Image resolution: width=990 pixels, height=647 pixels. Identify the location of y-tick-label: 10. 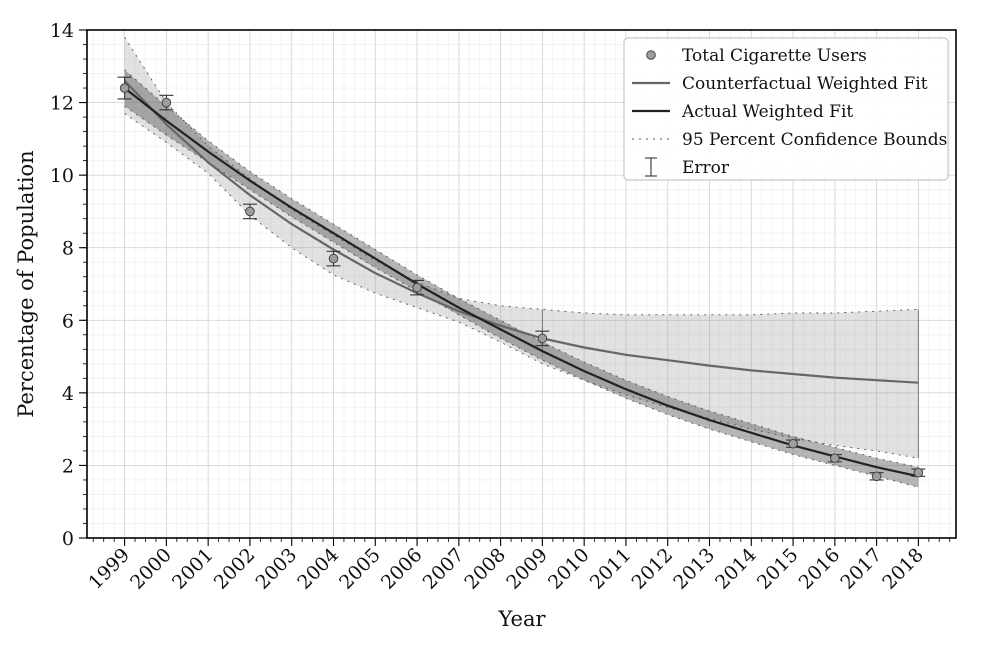
(62, 176).